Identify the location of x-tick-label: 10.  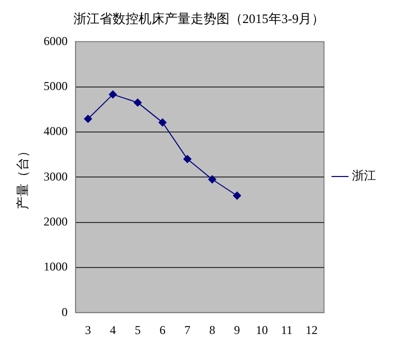
(262, 329).